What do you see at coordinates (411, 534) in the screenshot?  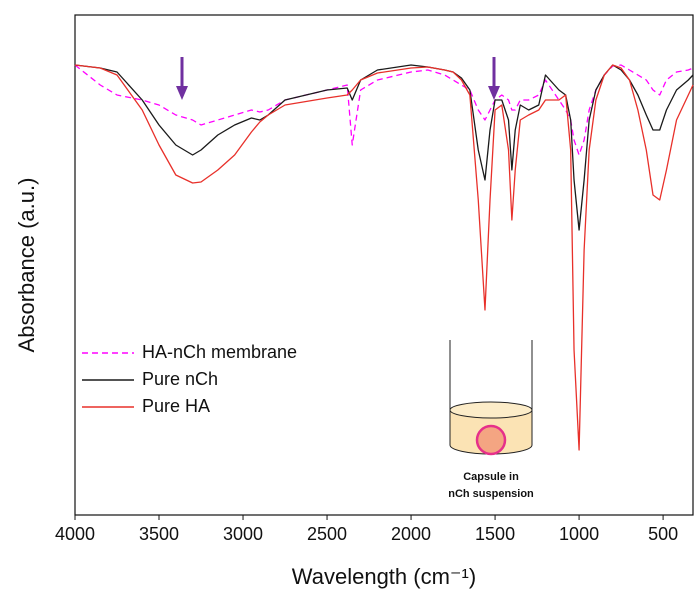 I see `x-tick-label: 2000` at bounding box center [411, 534].